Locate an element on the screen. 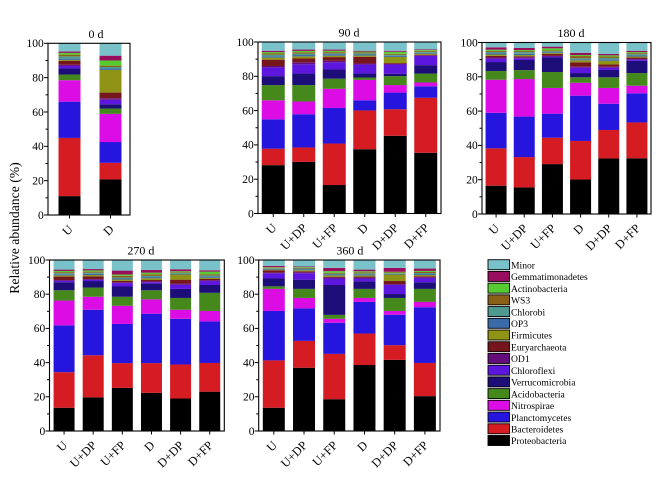  svg-text: Gemmatimonadetes is located at coordinates (549, 277).